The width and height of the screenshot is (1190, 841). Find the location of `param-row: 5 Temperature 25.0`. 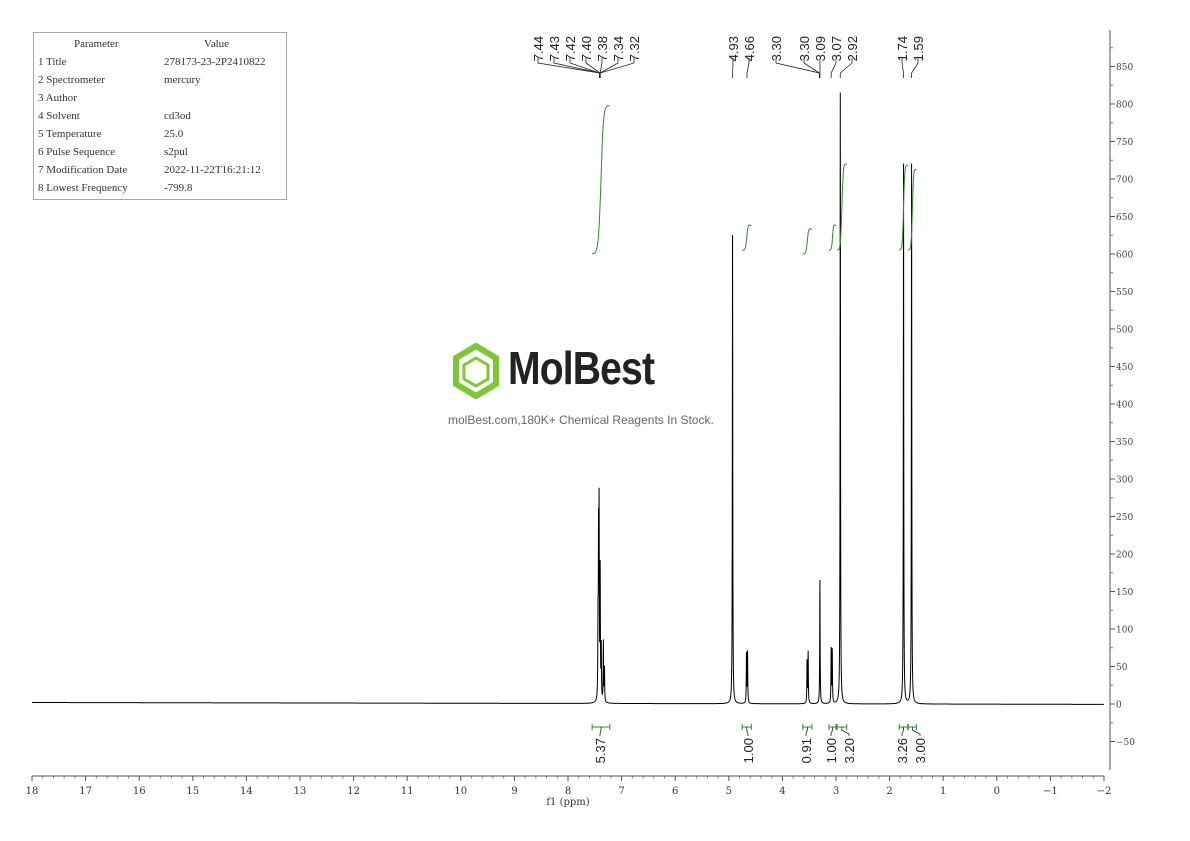

param-row: 5 Temperature 25.0 is located at coordinates (110, 134).